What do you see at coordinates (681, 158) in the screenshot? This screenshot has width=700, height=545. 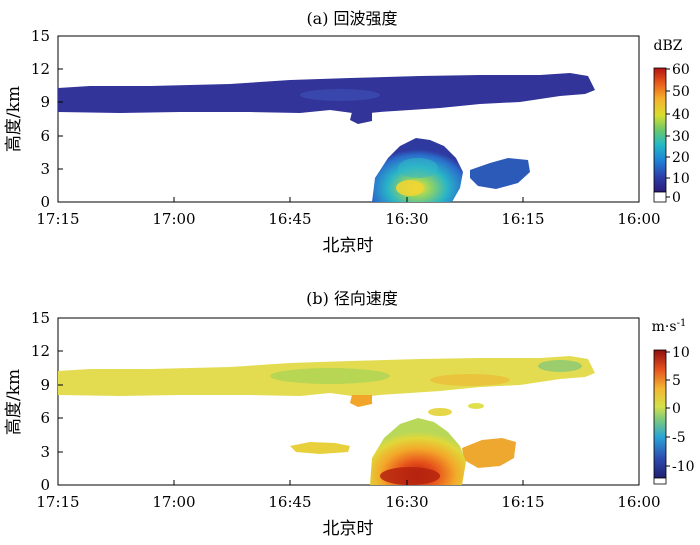 I see `colorbar-tick-label: 20` at bounding box center [681, 158].